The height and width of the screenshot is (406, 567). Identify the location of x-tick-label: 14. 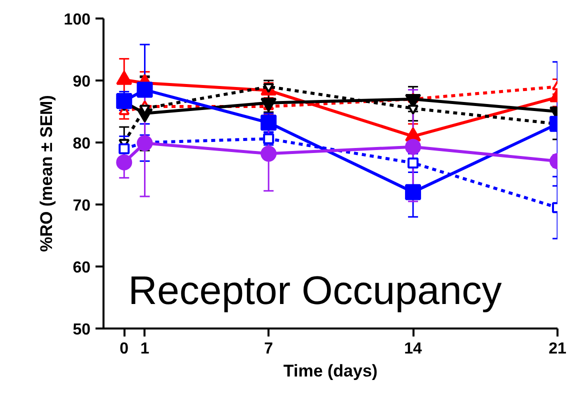
(413, 349).